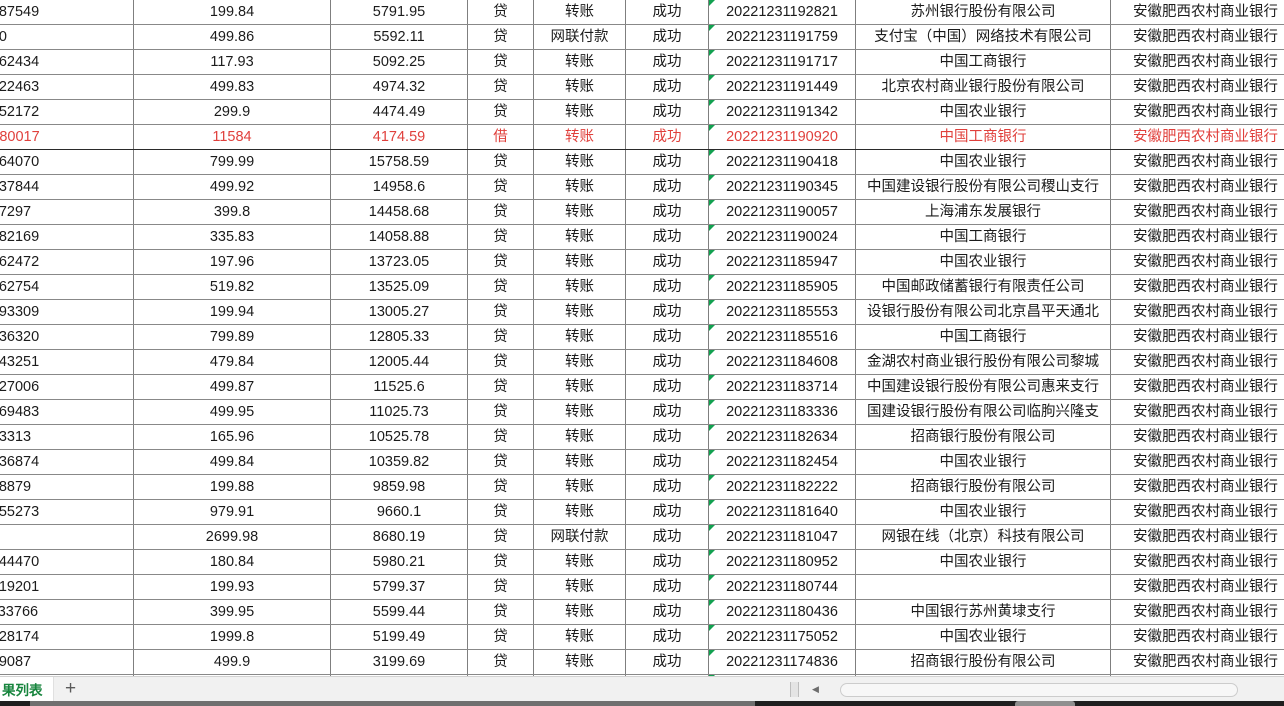  I want to click on cell-counterparty: 支付宝（中国）网络技术有限公司, so click(983, 37).